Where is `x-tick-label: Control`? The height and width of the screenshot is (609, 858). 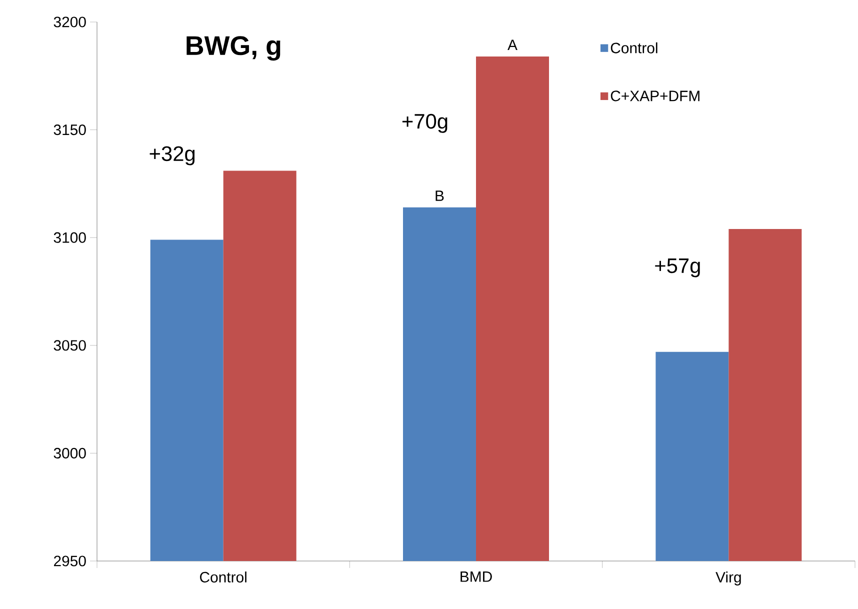 x-tick-label: Control is located at coordinates (223, 577).